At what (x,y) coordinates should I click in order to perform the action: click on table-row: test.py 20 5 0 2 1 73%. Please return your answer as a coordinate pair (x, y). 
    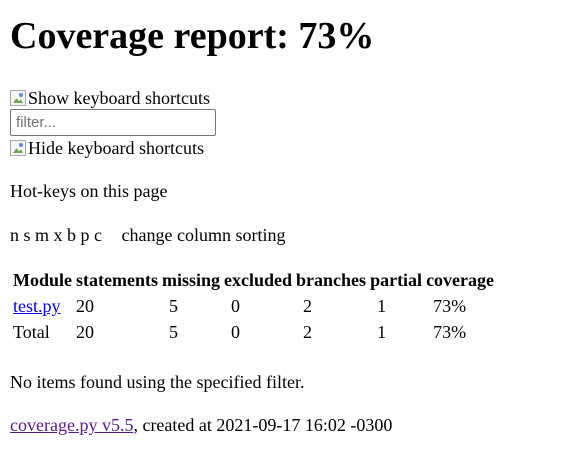
    Looking at the image, I should click on (253, 306).